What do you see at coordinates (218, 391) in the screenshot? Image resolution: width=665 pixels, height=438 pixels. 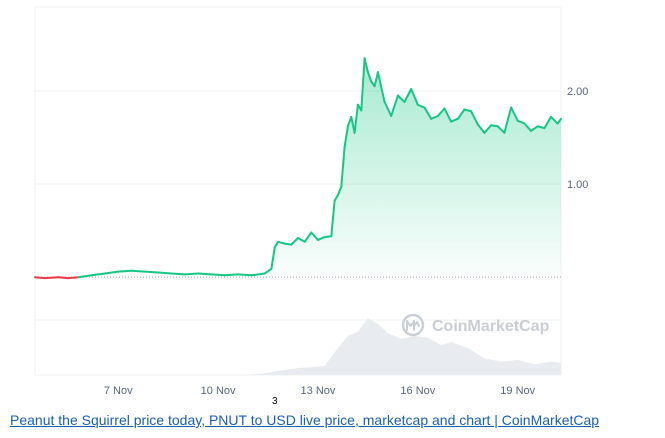 I see `x-tick-label: 10 Nov` at bounding box center [218, 391].